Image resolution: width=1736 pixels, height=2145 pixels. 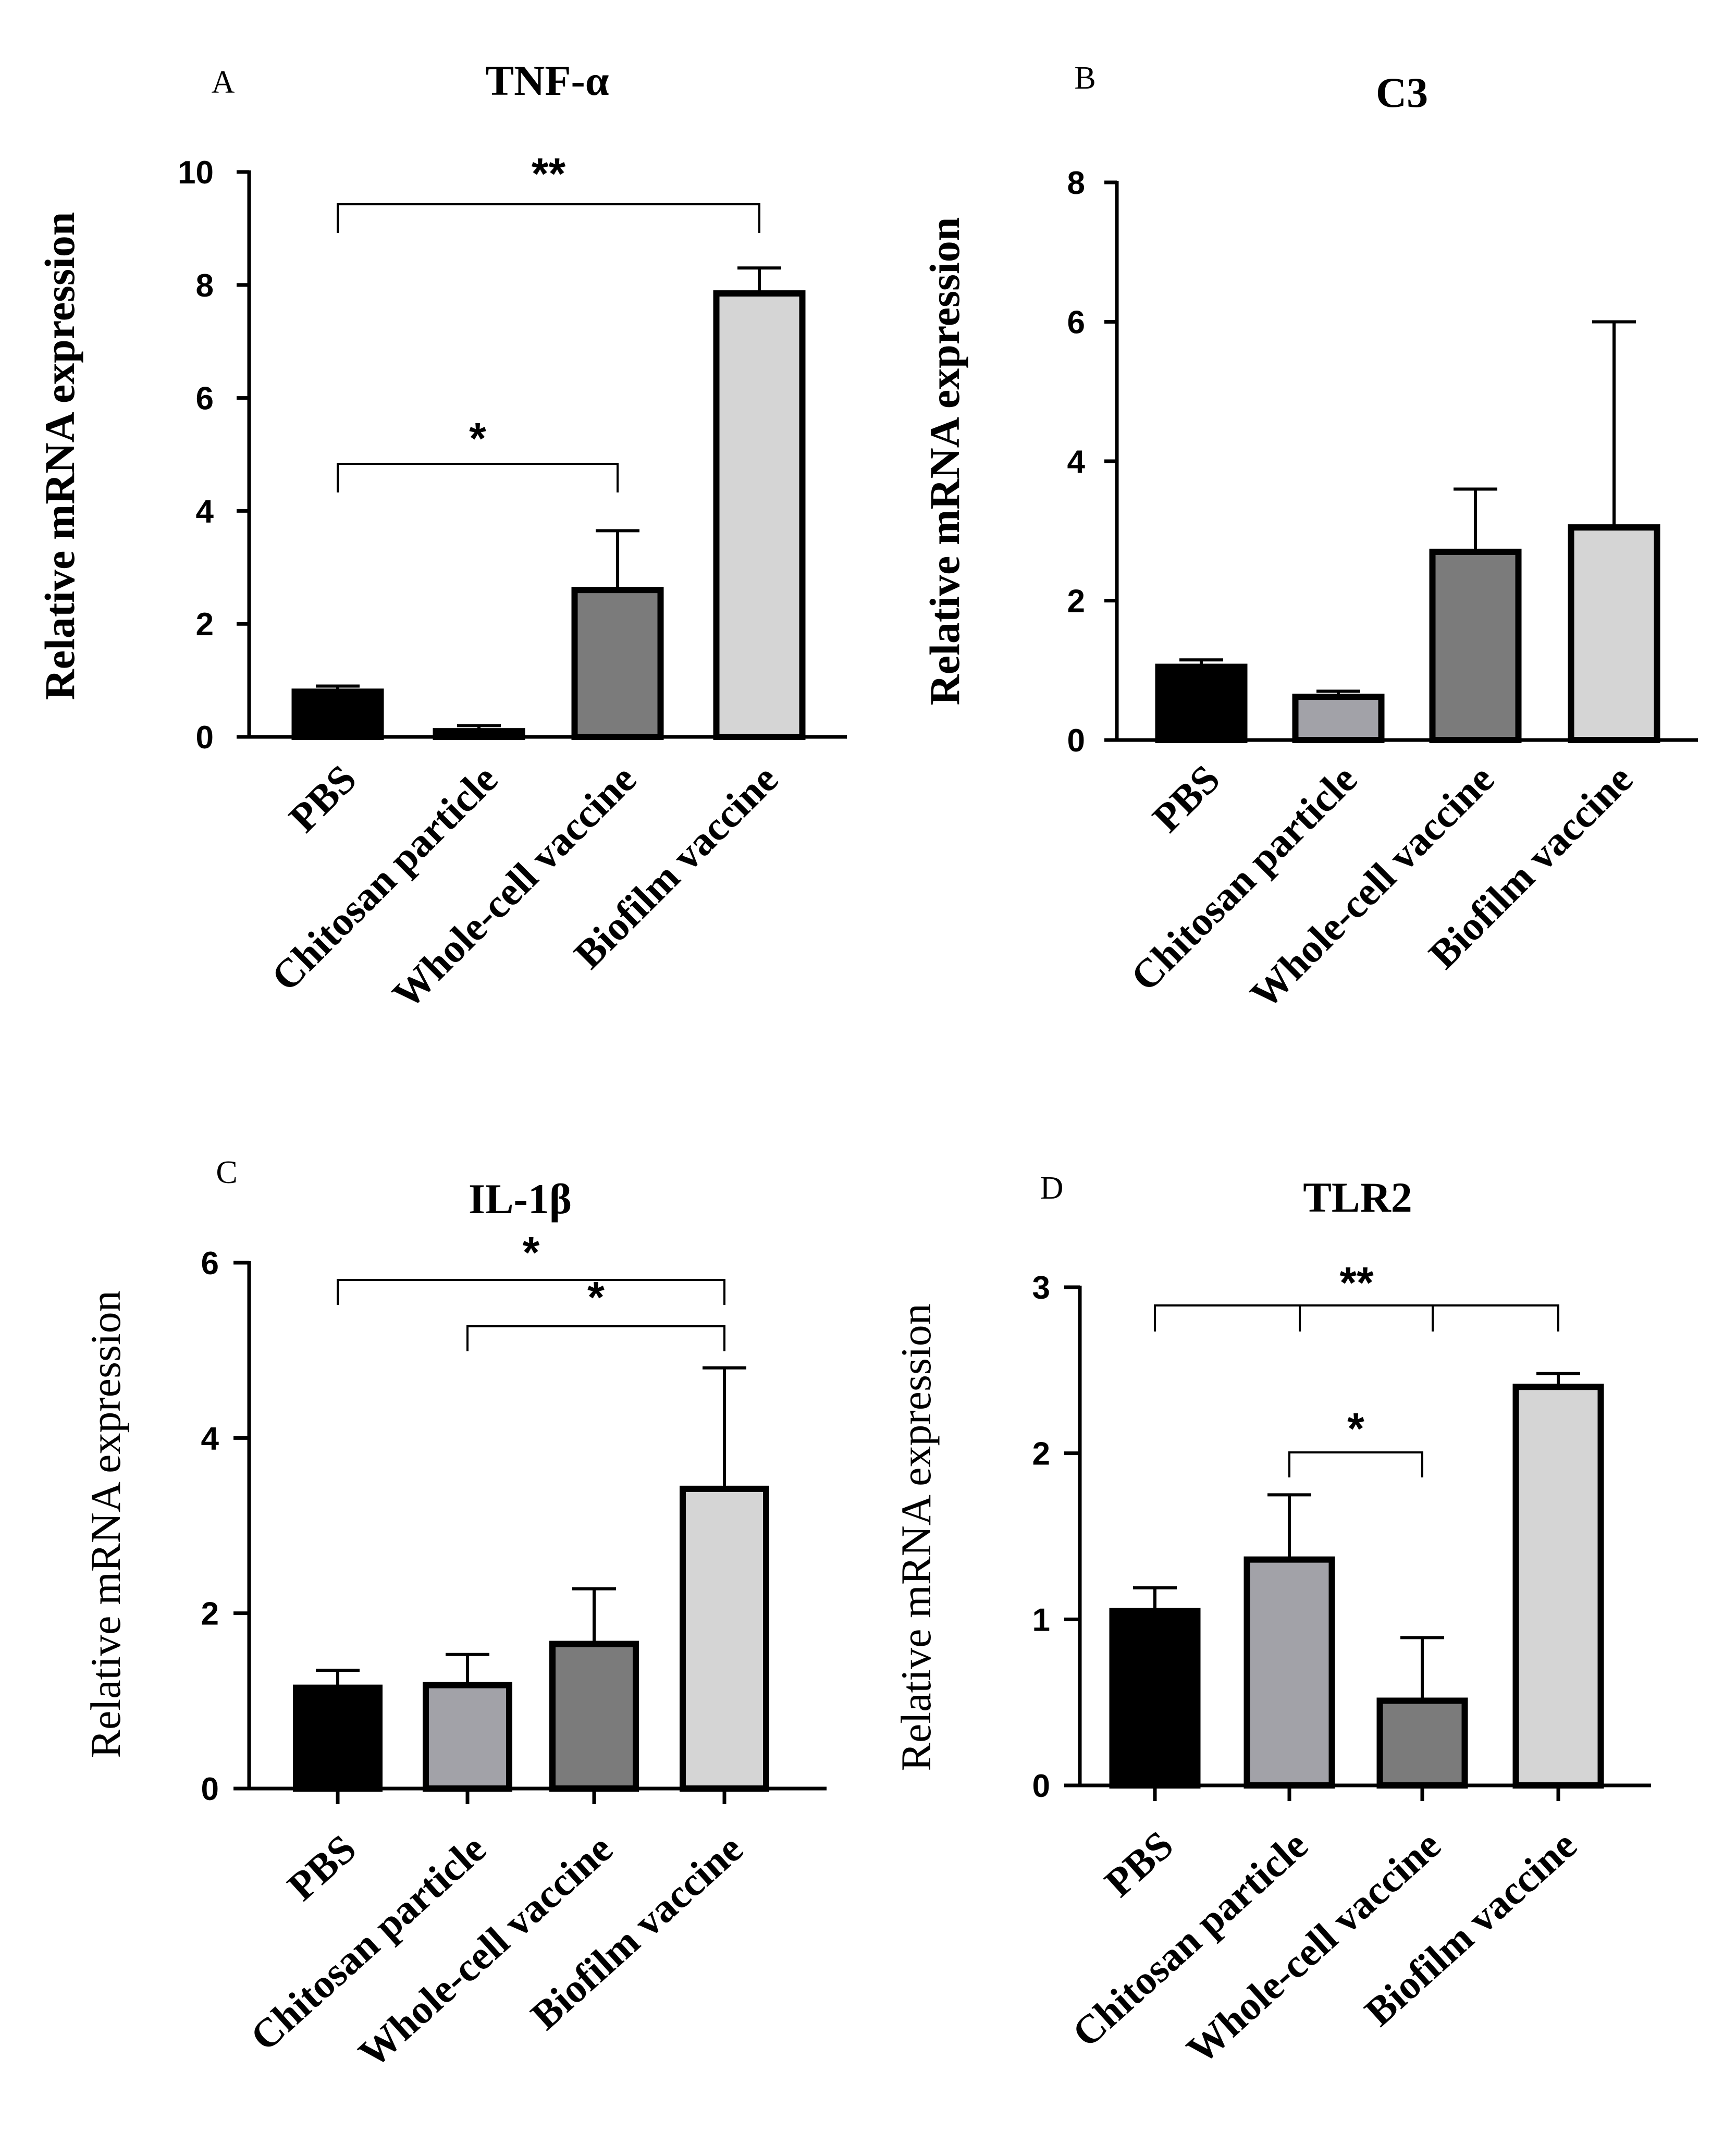 I want to click on y-tick-label: 1, so click(x=1041, y=1620).